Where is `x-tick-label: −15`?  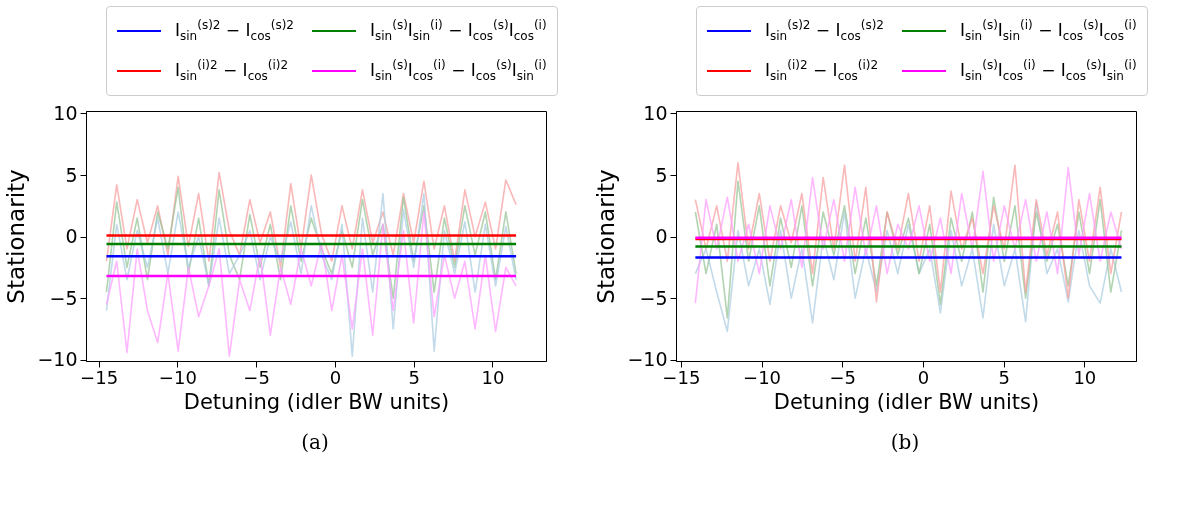
x-tick-label: −15 is located at coordinates (99, 377).